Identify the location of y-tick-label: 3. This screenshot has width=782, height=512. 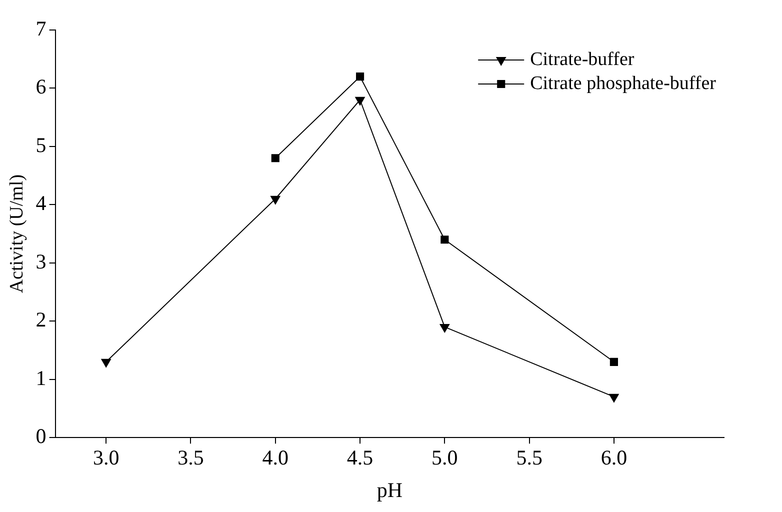
(41, 261).